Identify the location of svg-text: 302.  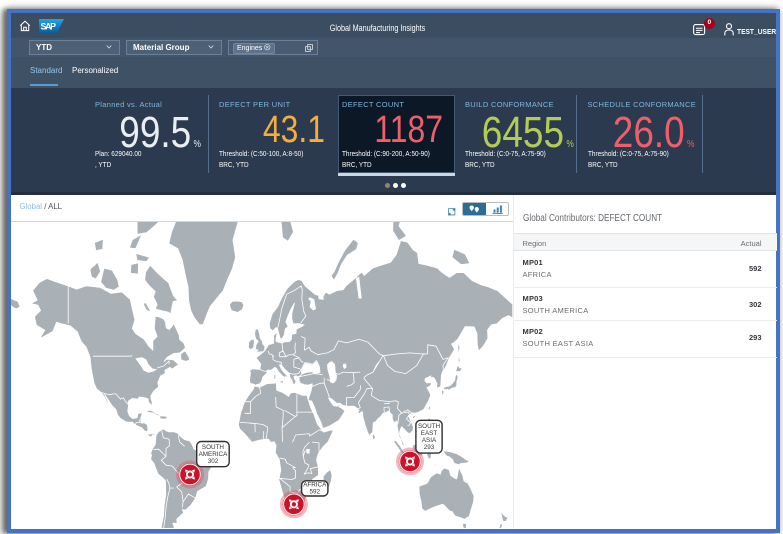
(213, 461).